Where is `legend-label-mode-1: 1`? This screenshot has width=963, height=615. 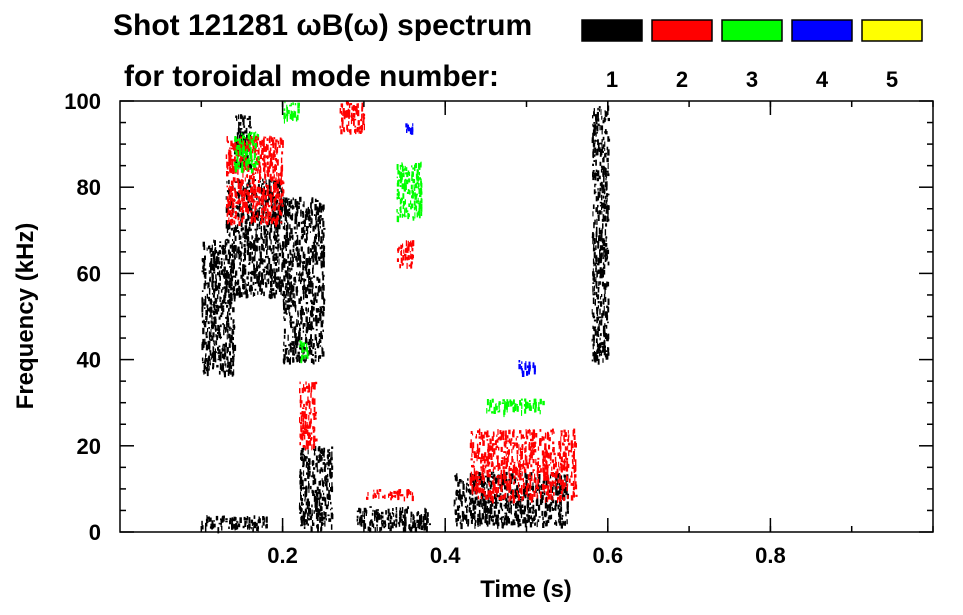 legend-label-mode-1: 1 is located at coordinates (612, 79).